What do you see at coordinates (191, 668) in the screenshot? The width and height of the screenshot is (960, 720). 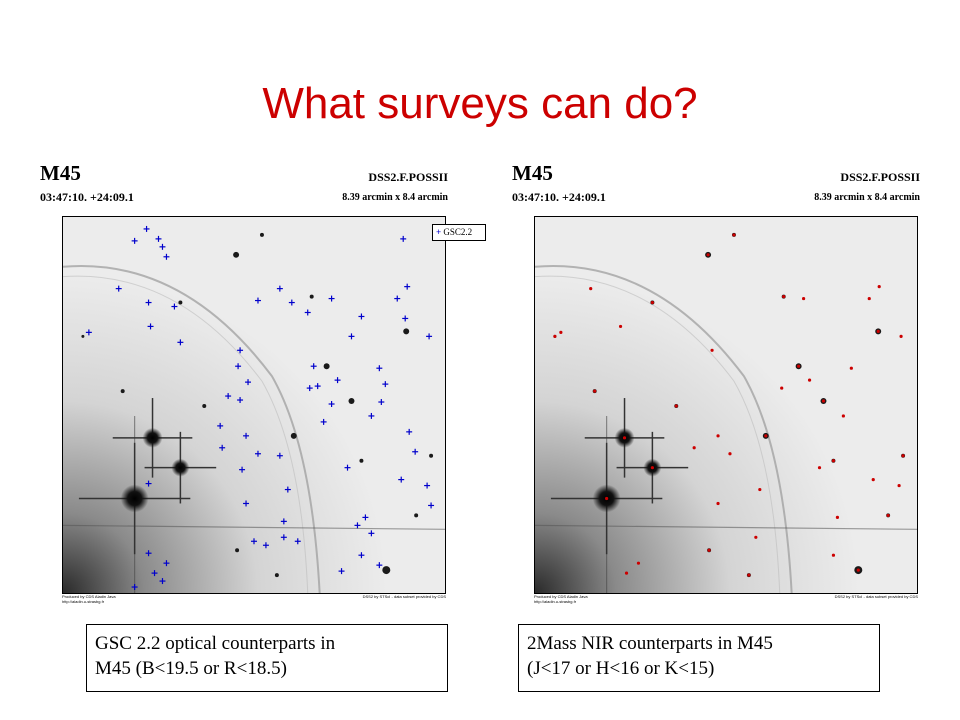 I see `caption-line-2: M45 (B<19.5 or R<18.5)` at bounding box center [191, 668].